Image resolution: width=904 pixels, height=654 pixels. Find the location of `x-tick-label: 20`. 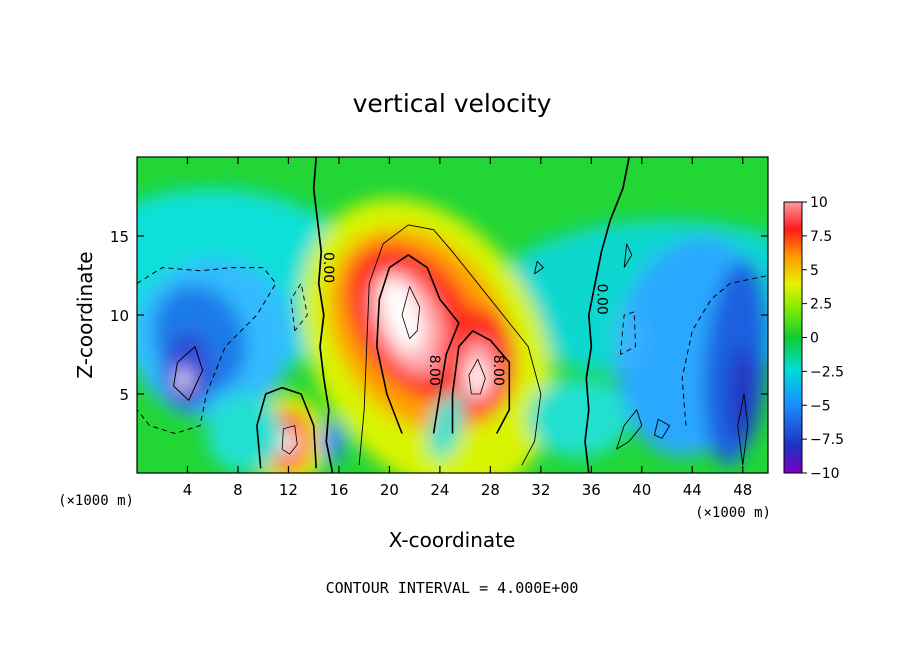

x-tick-label: 20 is located at coordinates (389, 490).